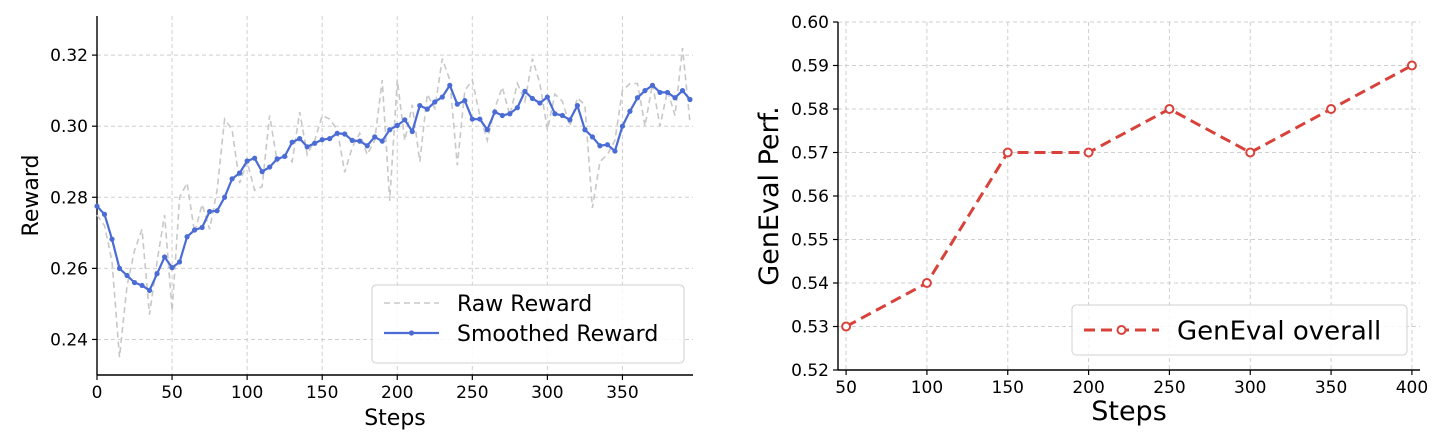  Describe the element at coordinates (769, 195) in the screenshot. I see `y-axis-label: GenEval Perf.` at that location.